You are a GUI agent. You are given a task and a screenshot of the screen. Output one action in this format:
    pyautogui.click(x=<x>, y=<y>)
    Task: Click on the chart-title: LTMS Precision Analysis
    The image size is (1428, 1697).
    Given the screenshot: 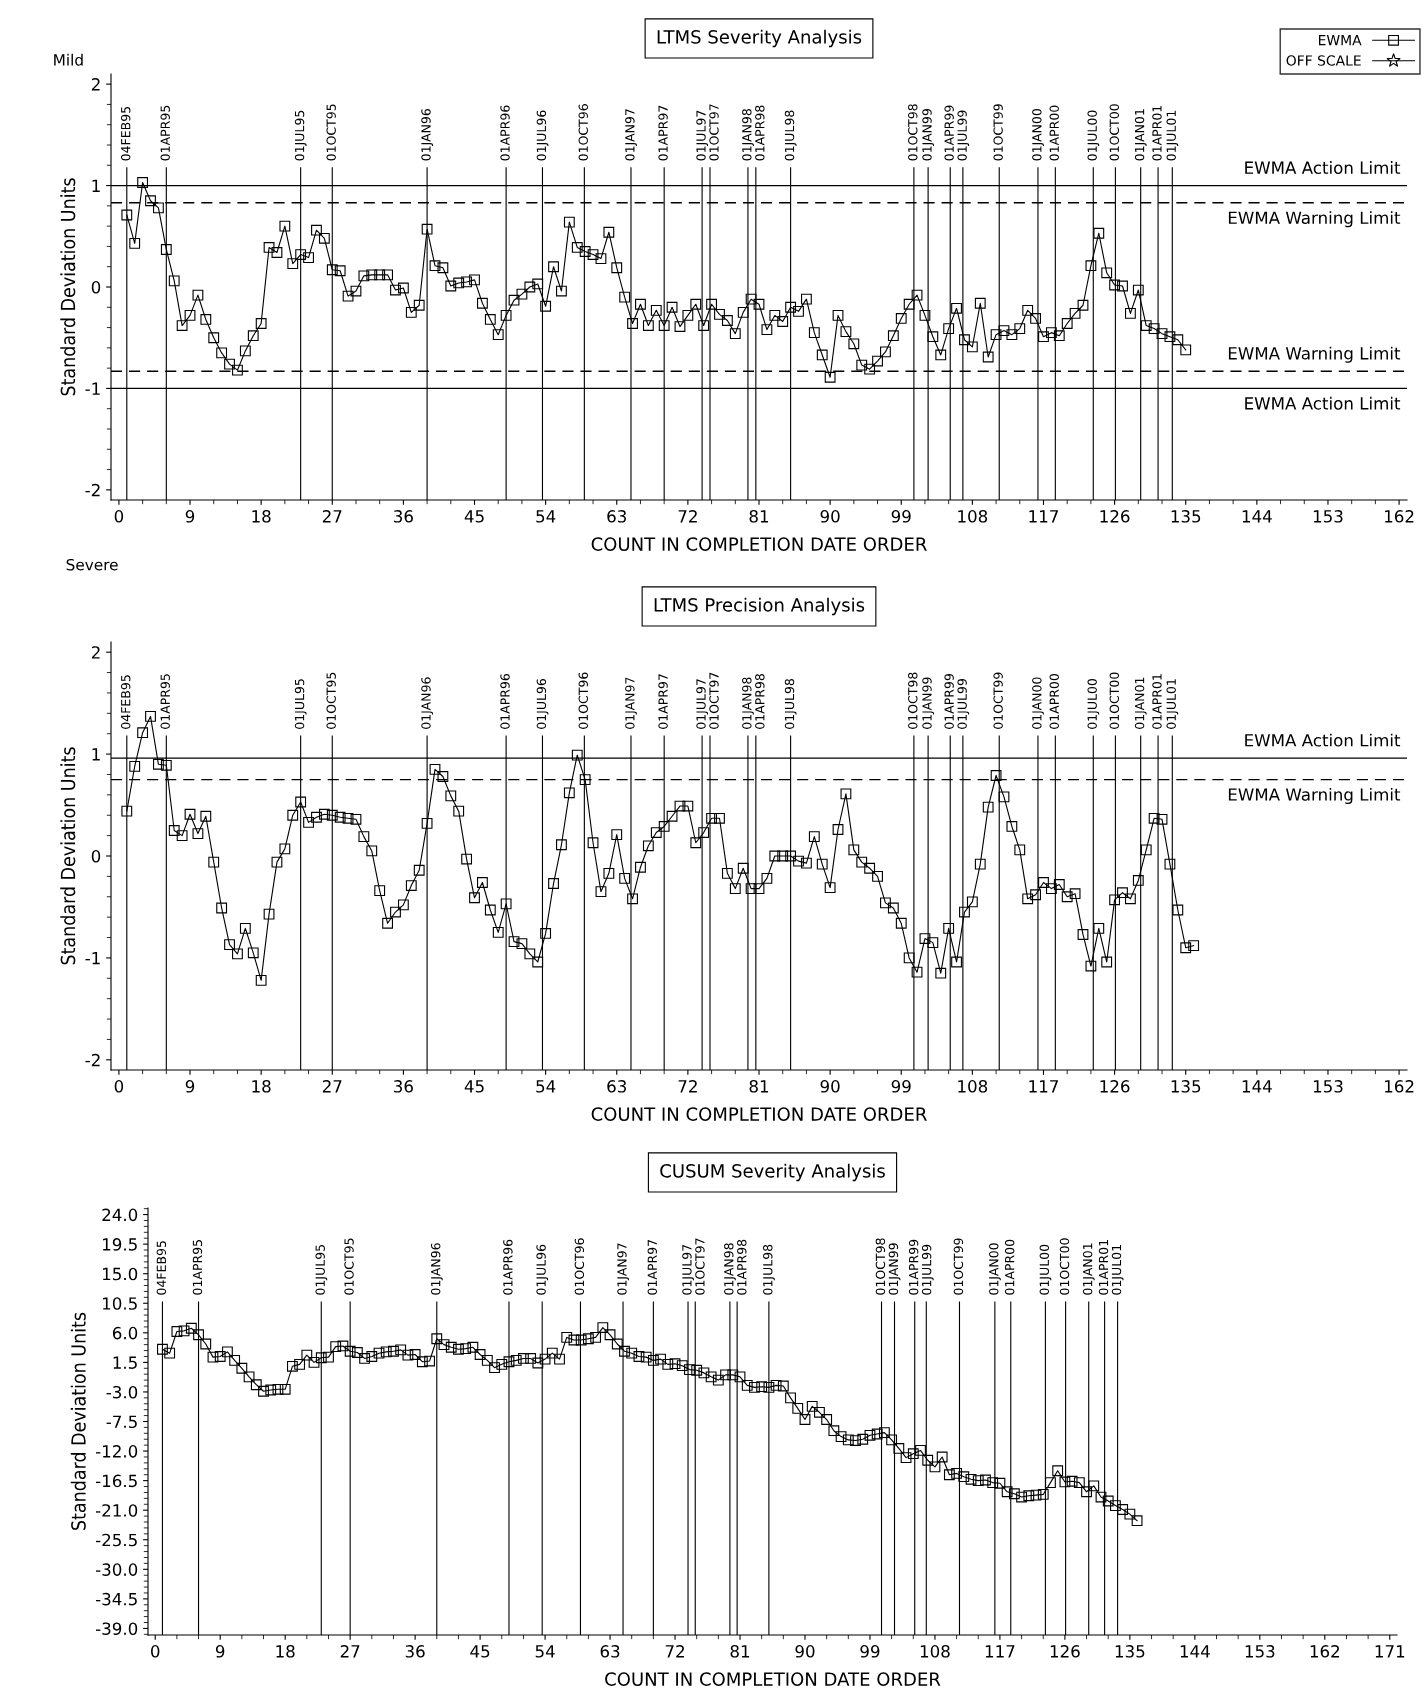 What is the action you would take?
    pyautogui.click(x=759, y=606)
    